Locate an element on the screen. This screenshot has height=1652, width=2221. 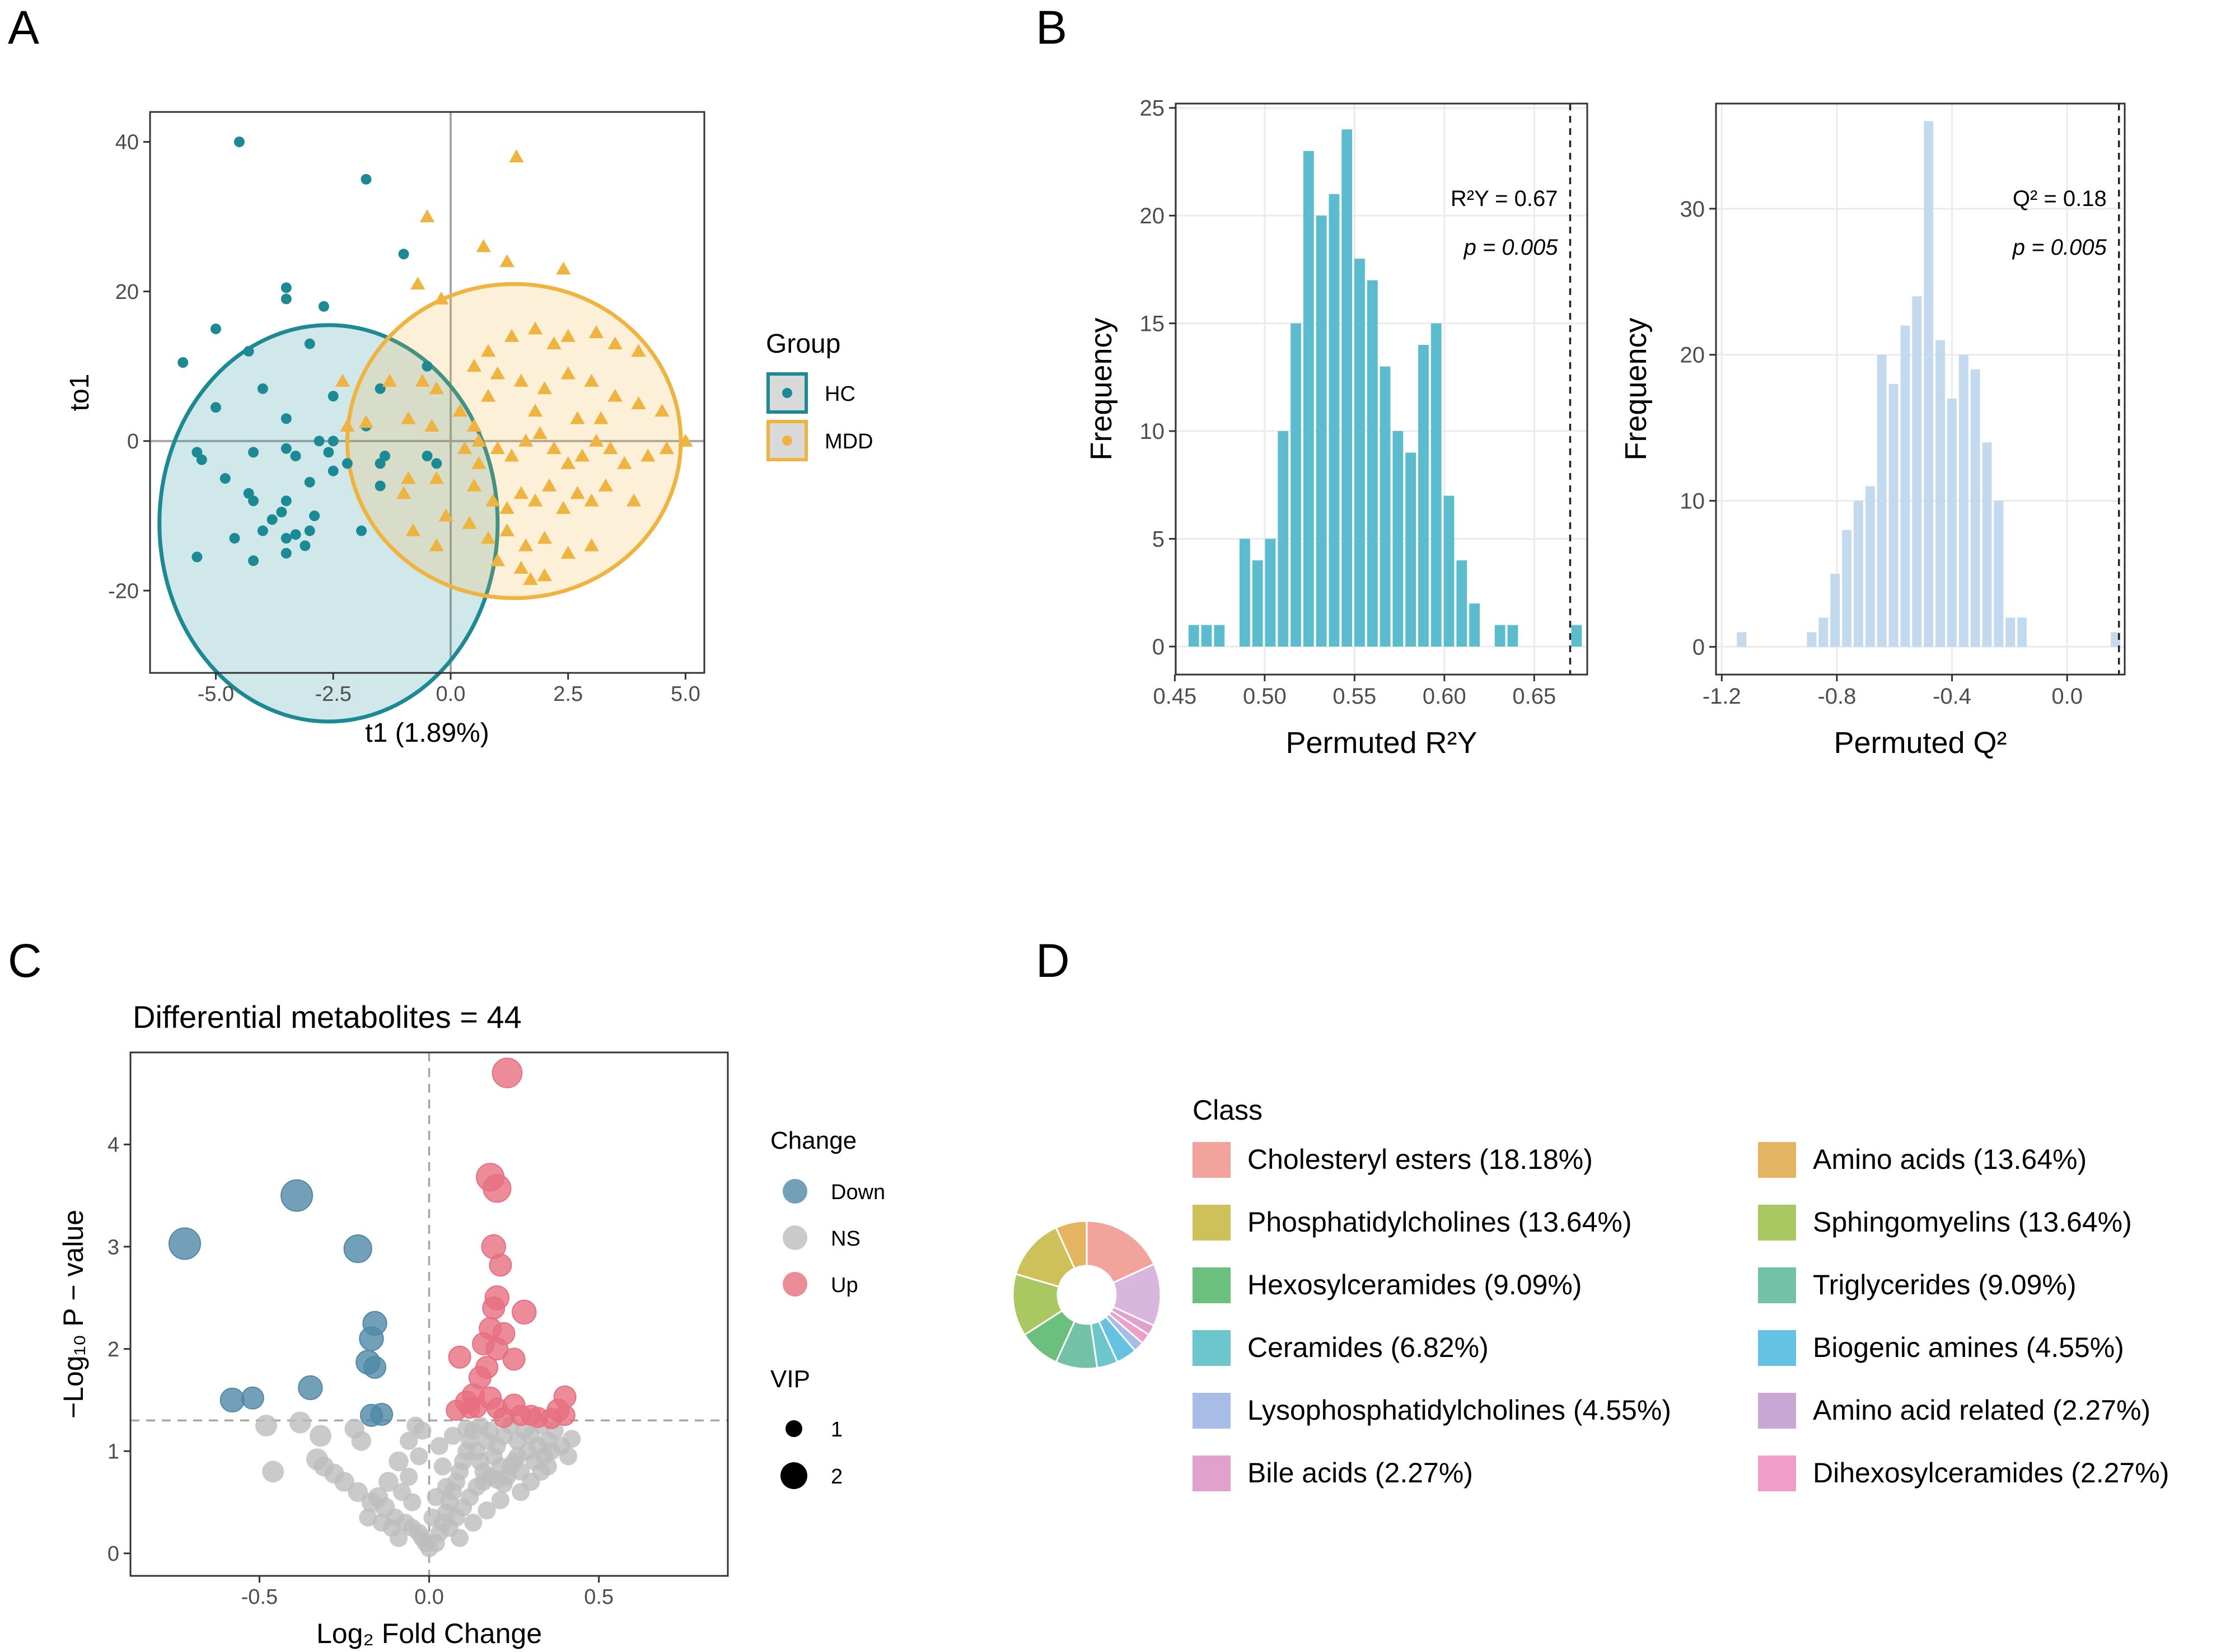
confidence-ellipse-hc is located at coordinates (328, 523).